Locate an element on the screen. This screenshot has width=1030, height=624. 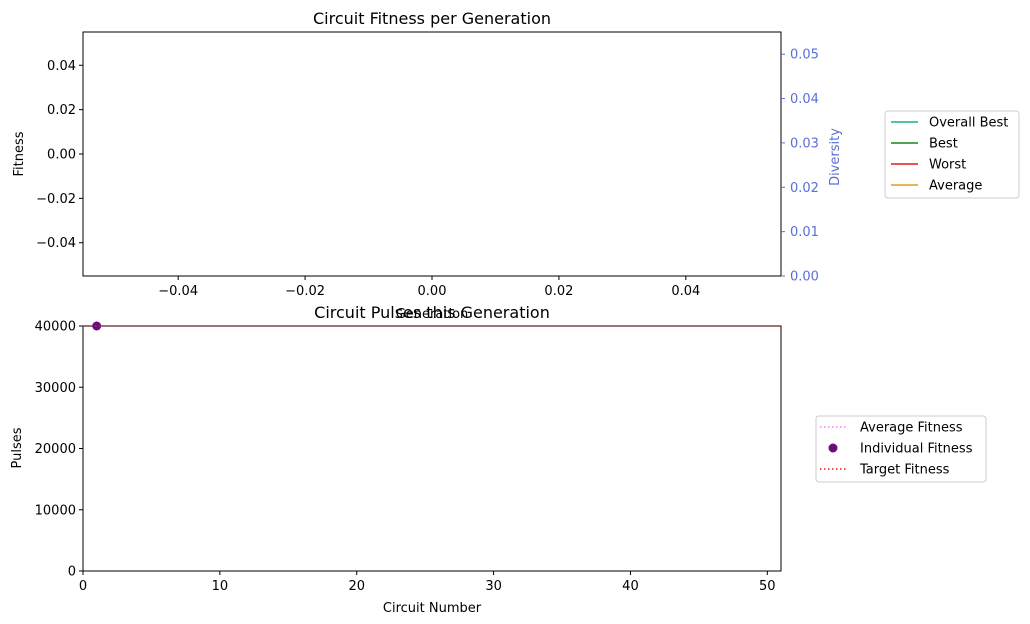
diversity-y-tick-label: 0.04 is located at coordinates (804, 99).